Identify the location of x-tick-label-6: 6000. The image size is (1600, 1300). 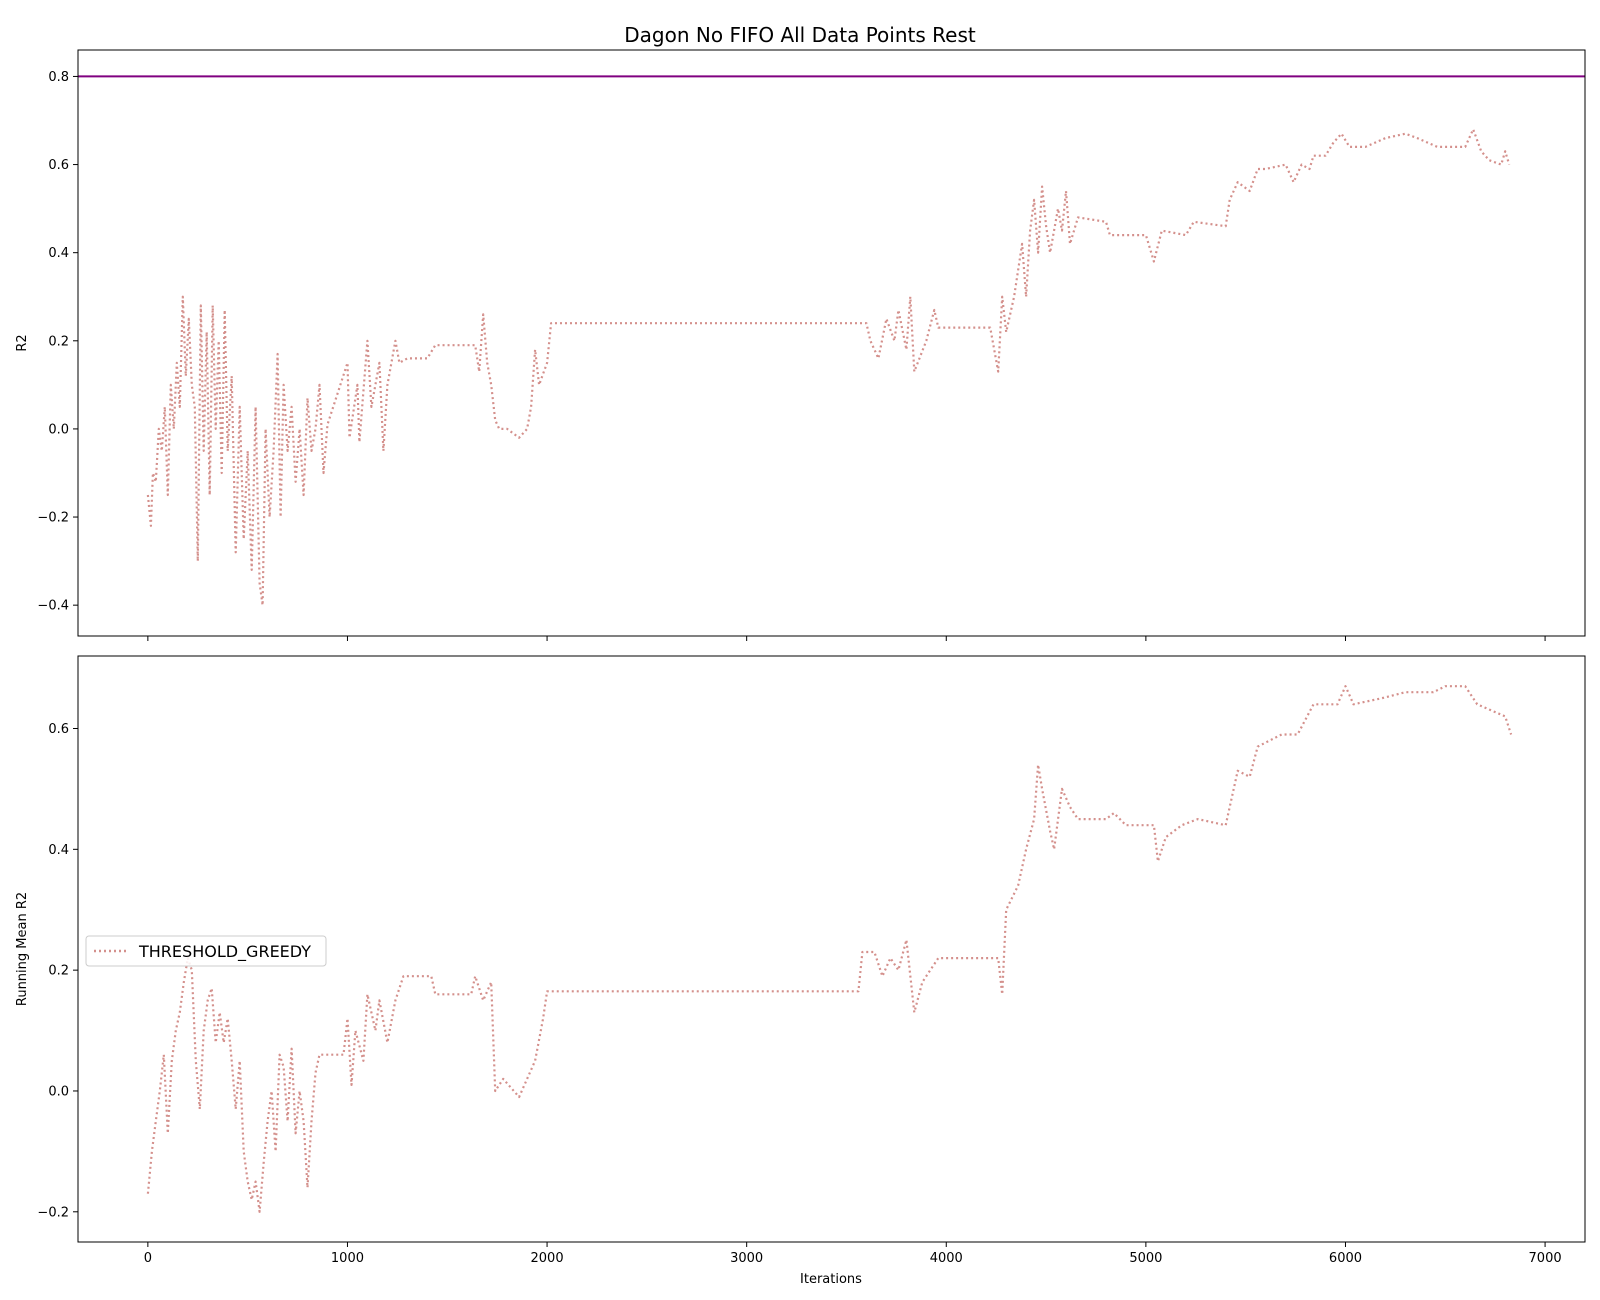
(1345, 1258).